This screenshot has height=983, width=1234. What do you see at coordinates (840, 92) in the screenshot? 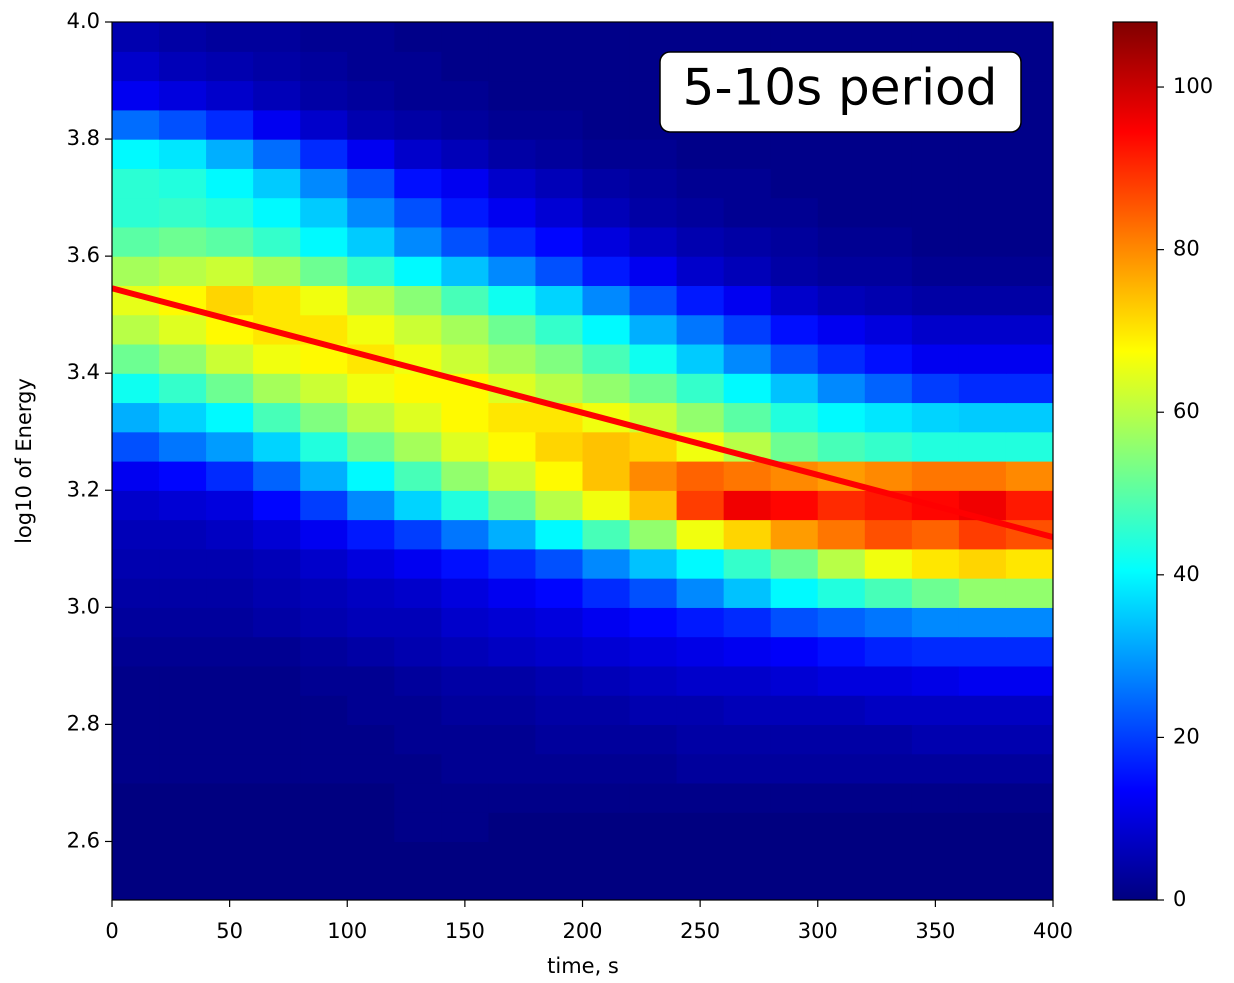
I see `annotation-box` at bounding box center [840, 92].